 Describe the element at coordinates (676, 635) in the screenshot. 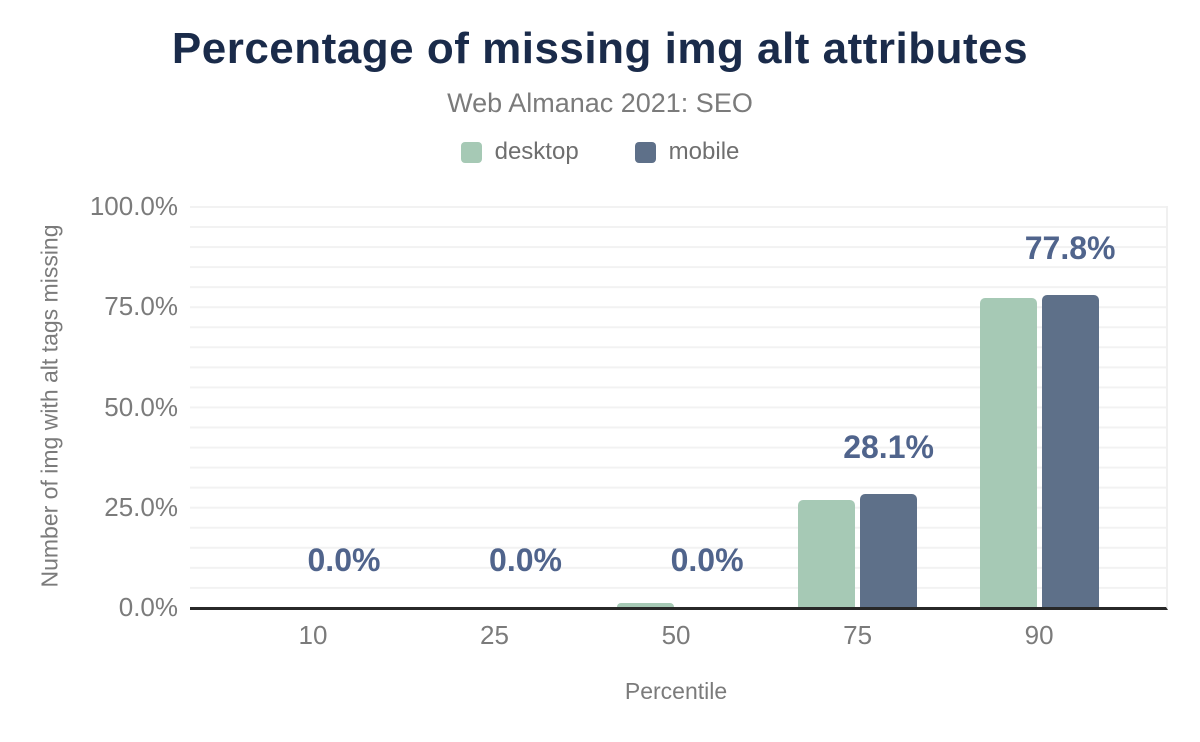

I see `x-tick-label: 50` at that location.